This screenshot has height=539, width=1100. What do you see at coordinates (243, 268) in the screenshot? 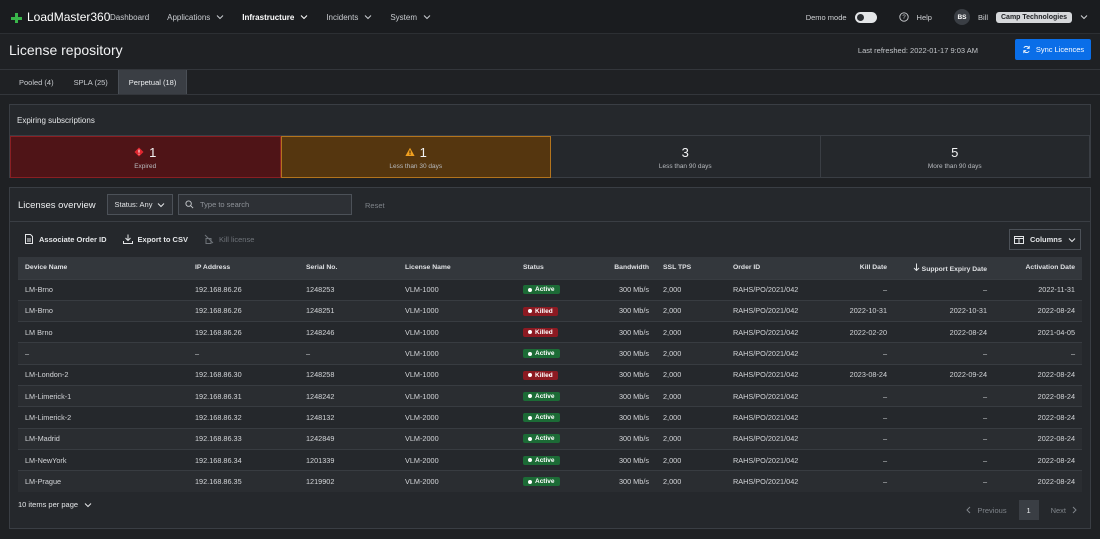
I see `column-header: IP Address` at bounding box center [243, 268].